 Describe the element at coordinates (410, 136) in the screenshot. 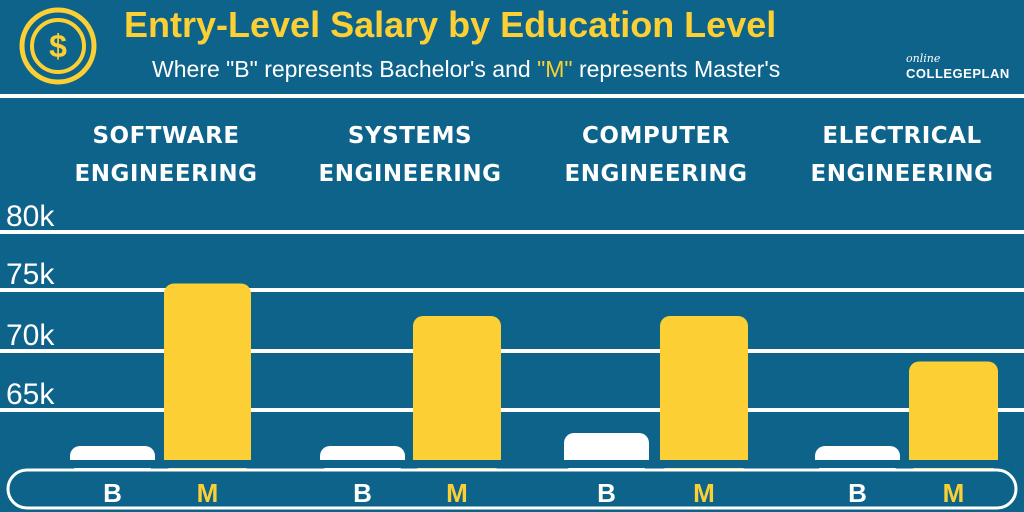

I see `group-label: SYSTEMS` at that location.